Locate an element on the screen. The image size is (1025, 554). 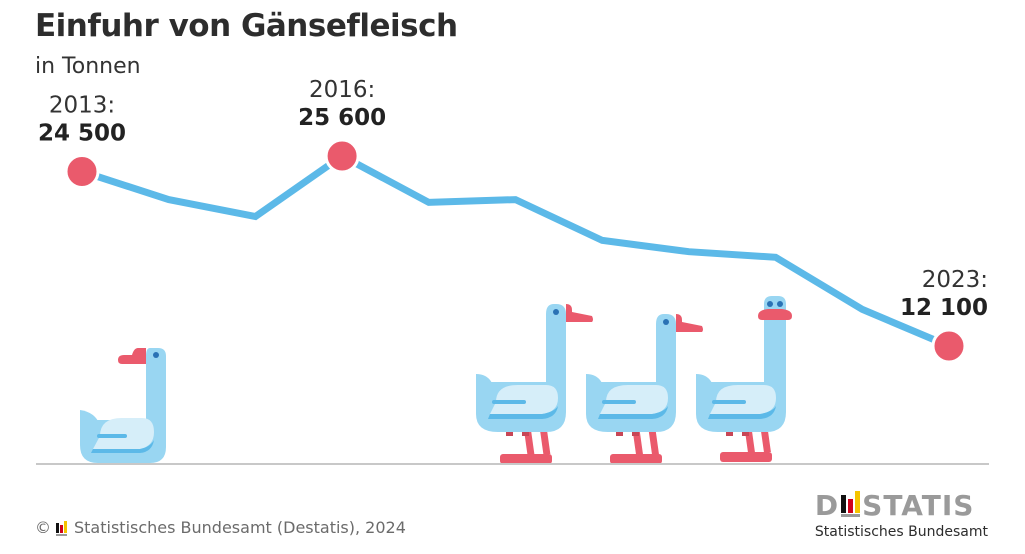
value-label-2016: 25 600 is located at coordinates (342, 118).